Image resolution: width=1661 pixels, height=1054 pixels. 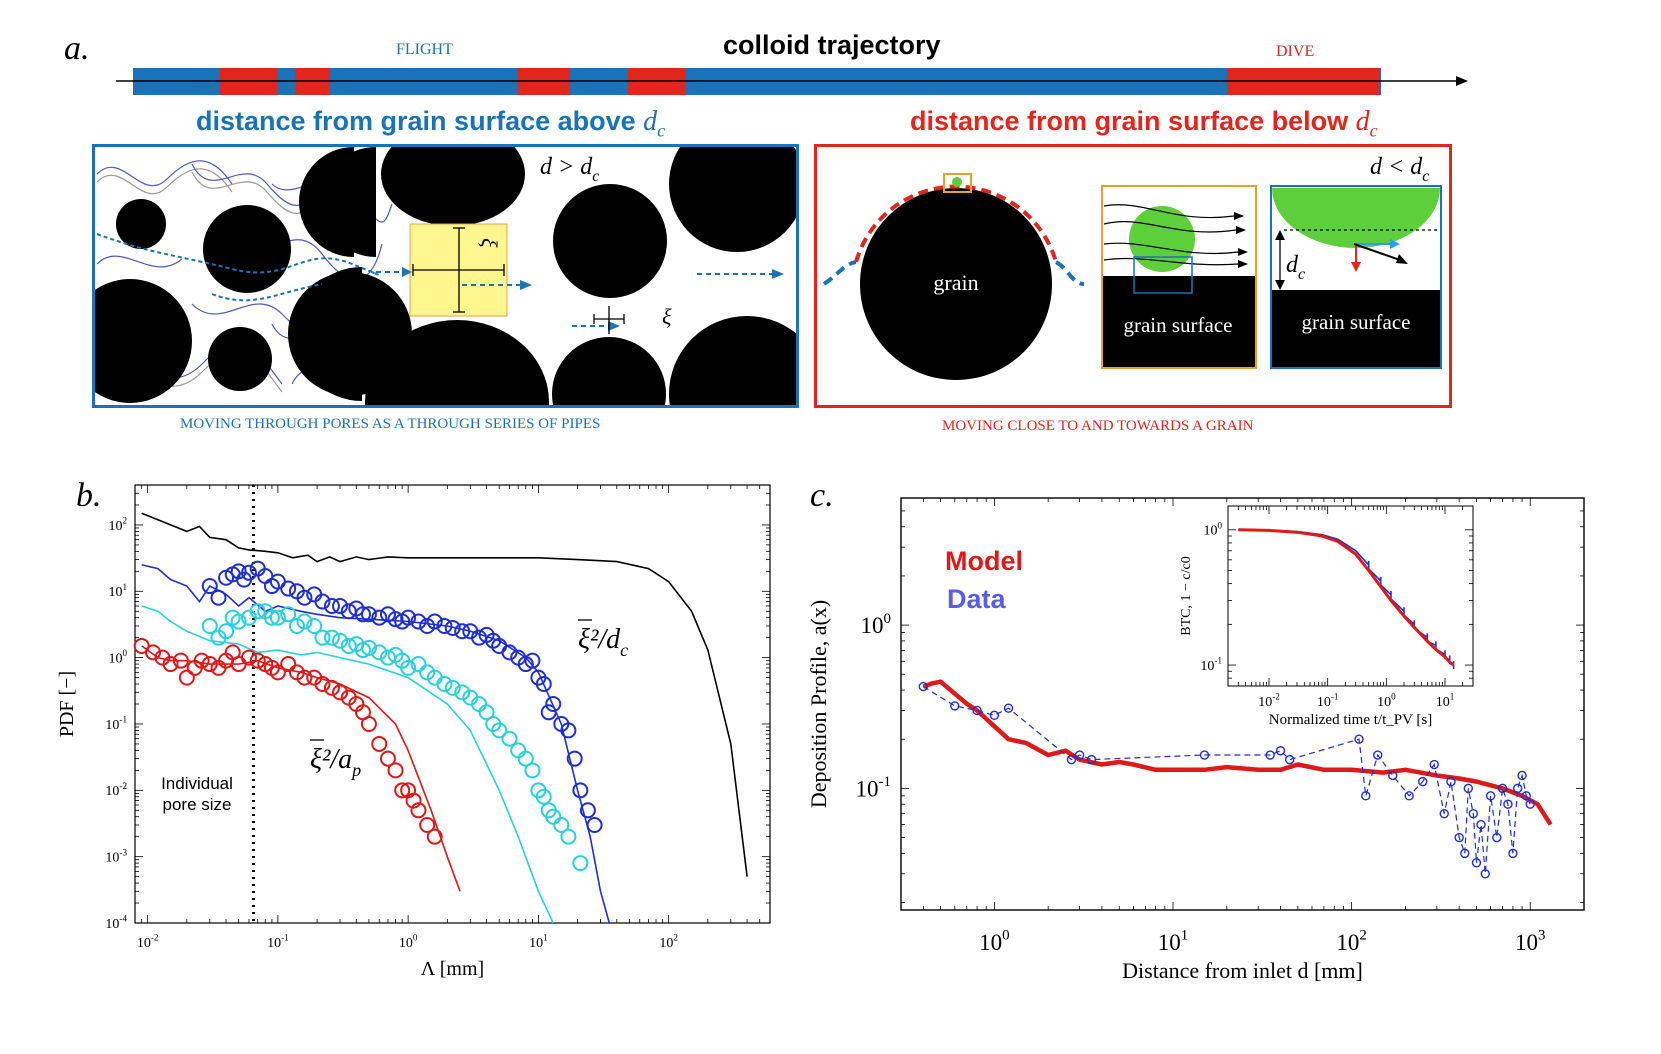 What do you see at coordinates (117, 657) in the screenshot?
I see `y-tick-label: 10⁰` at bounding box center [117, 657].